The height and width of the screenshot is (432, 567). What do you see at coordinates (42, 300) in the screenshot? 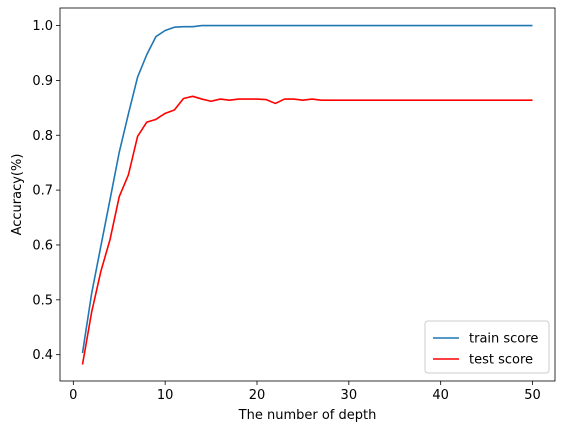
I see `y-tick-label: 0.5` at bounding box center [42, 300].